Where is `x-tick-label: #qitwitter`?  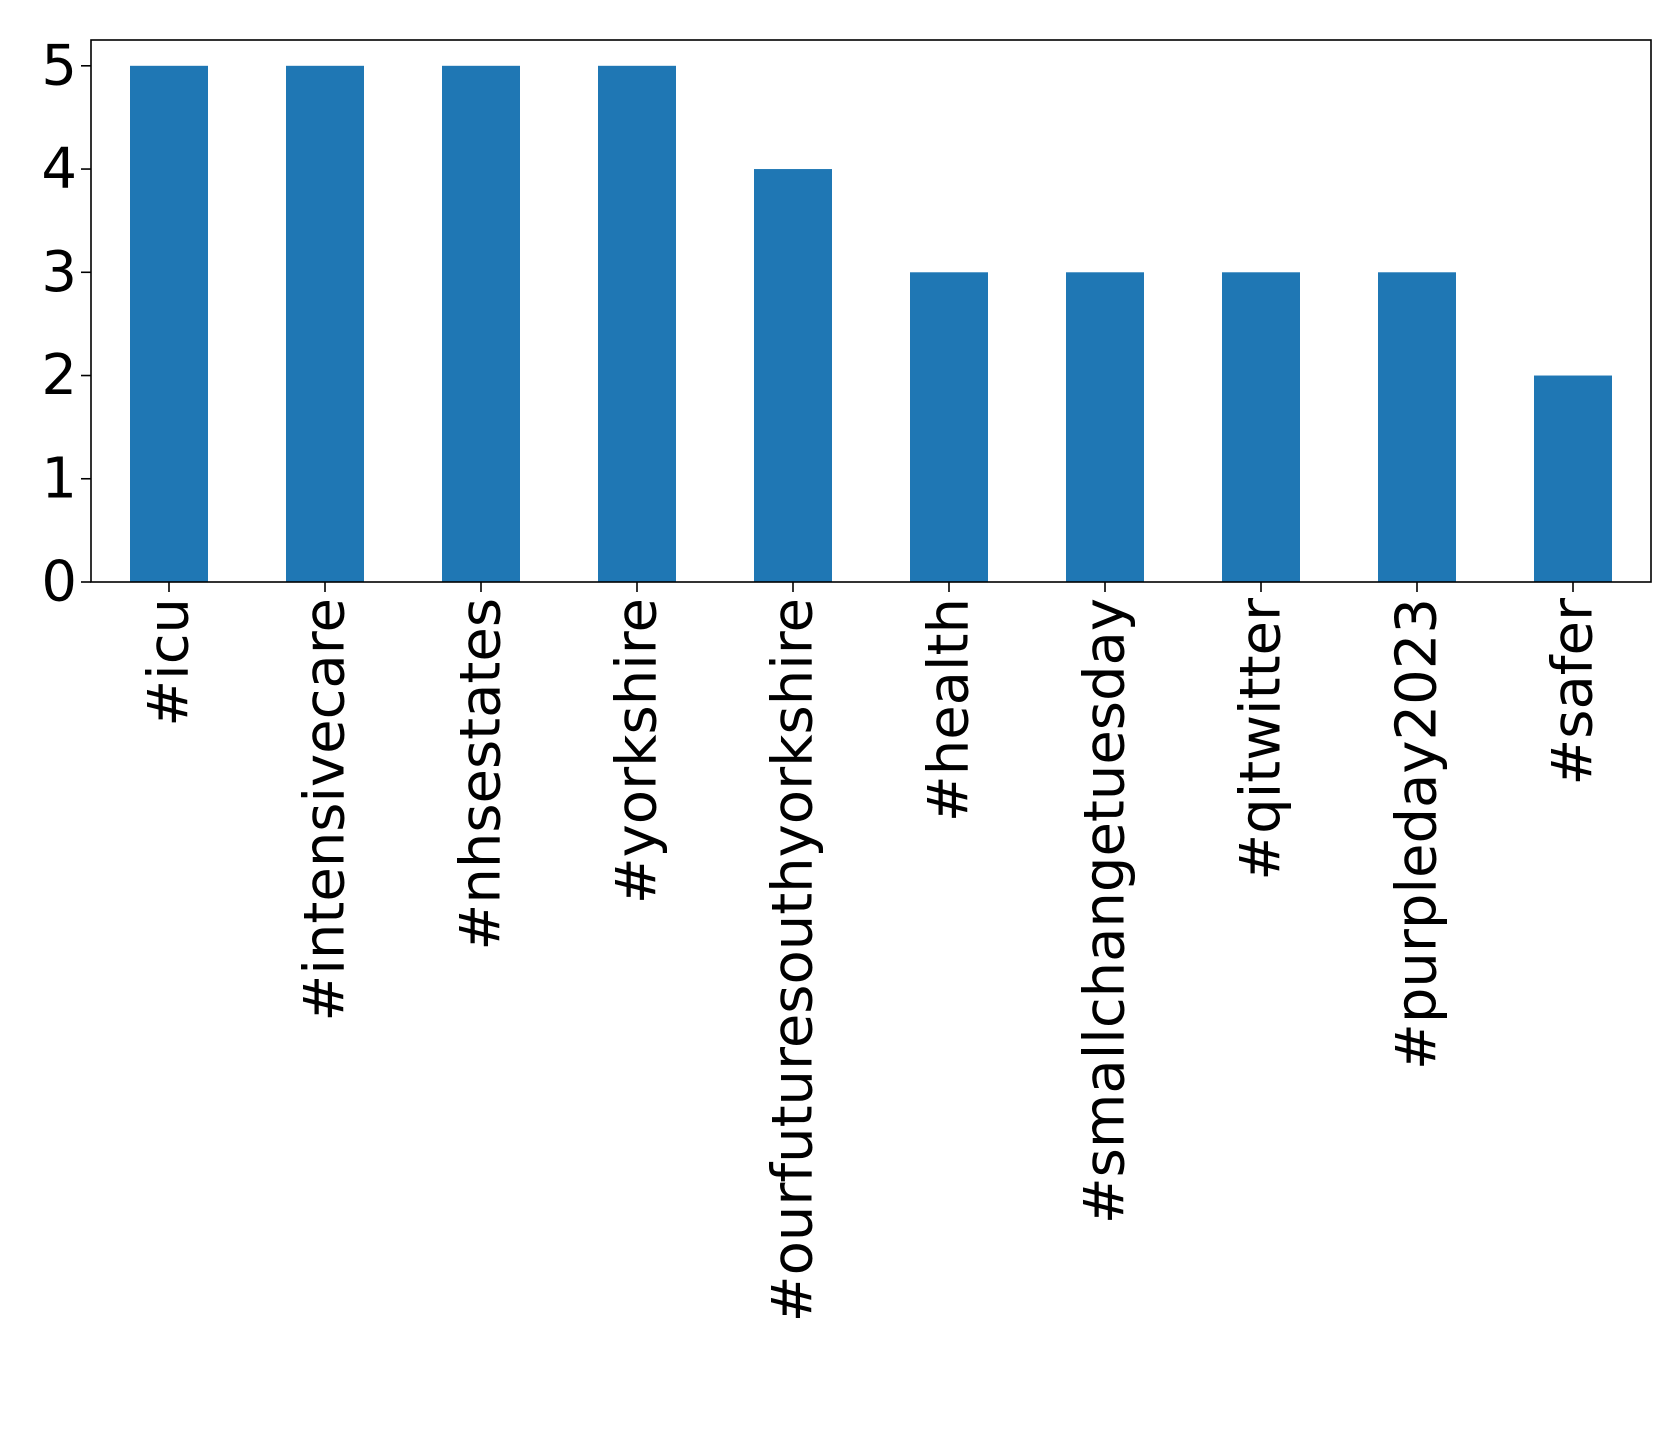
x-tick-label: #qitwitter is located at coordinates (1261, 739).